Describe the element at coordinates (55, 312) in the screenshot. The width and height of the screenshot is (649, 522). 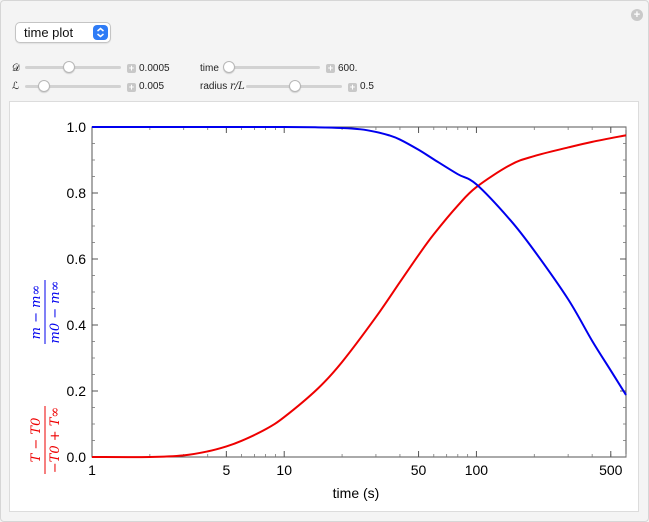
I see `ylabel-blue-denominator: m0 − m∞` at that location.